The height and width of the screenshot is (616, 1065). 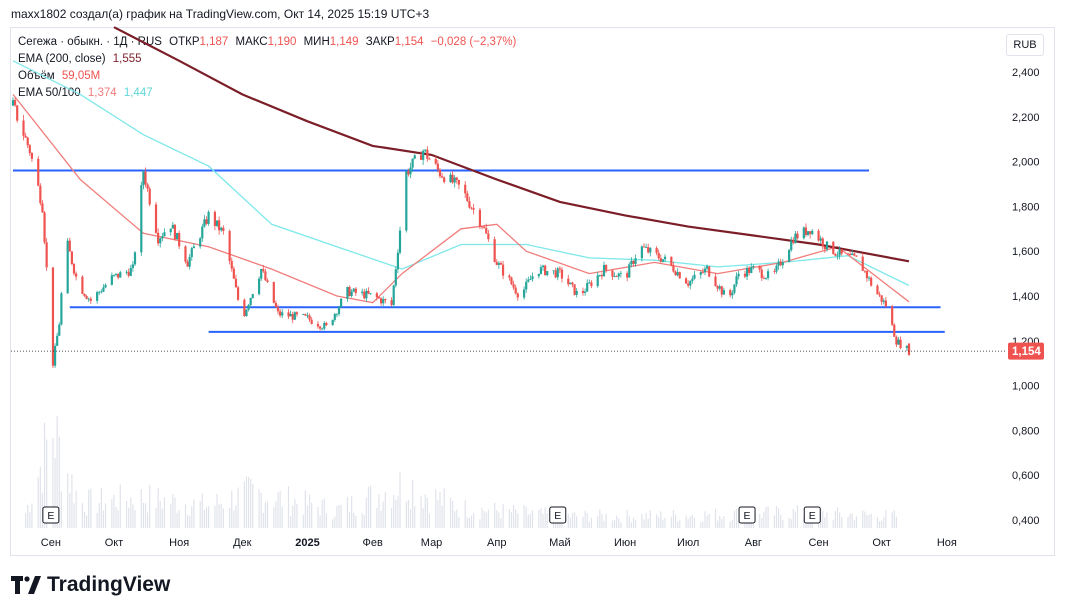 What do you see at coordinates (90, 42) in the screenshot?
I see `legend-symbol: Сегежа · обыкн. · 1Д · RUS` at bounding box center [90, 42].